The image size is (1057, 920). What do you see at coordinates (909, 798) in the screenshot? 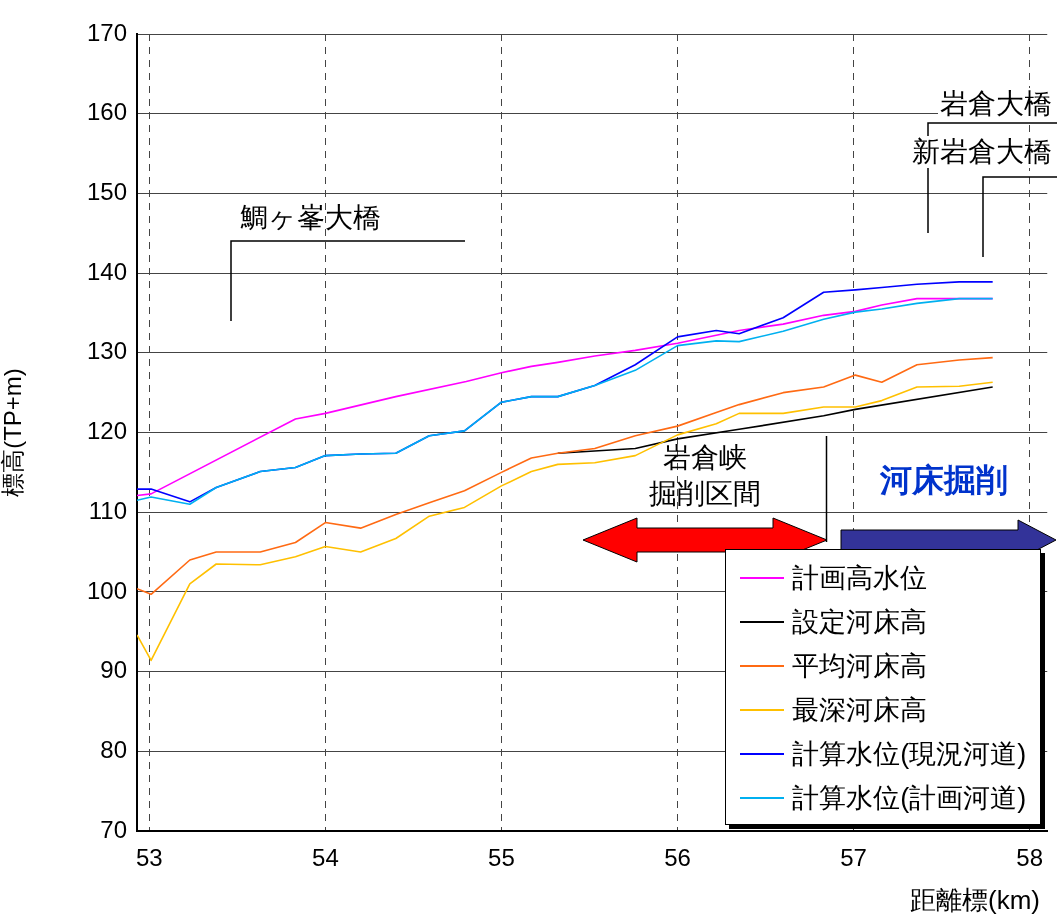
I see `legend-label: 計算水位(計画河道)` at bounding box center [909, 798].